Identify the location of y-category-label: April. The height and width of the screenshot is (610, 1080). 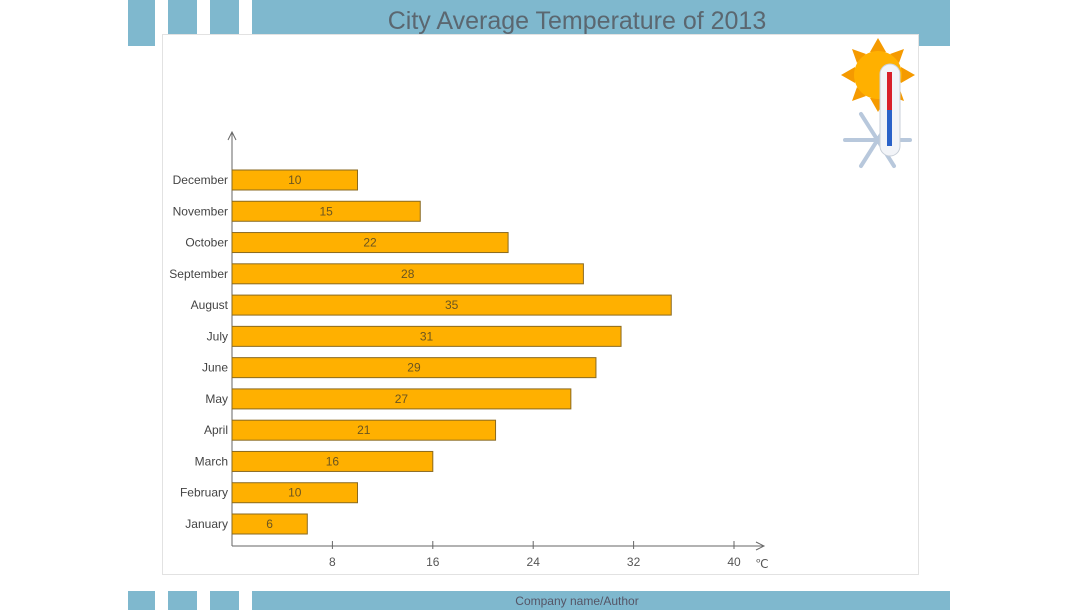
(216, 430).